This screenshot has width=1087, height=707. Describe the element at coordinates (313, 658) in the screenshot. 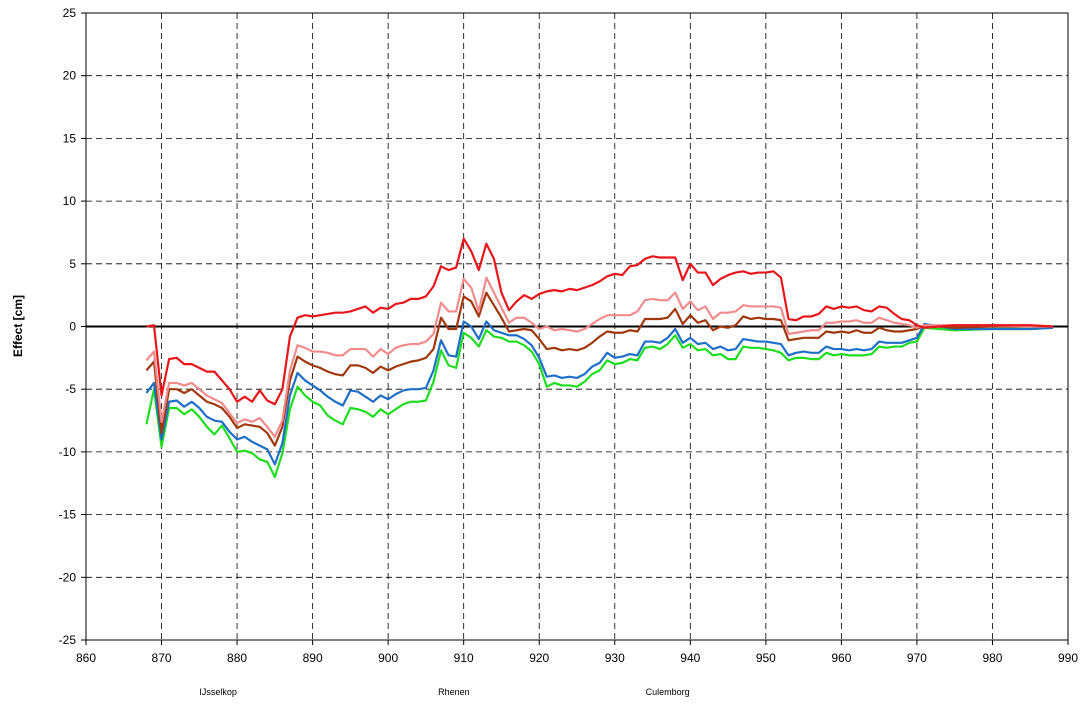

I see `x-tick-label: 890` at that location.